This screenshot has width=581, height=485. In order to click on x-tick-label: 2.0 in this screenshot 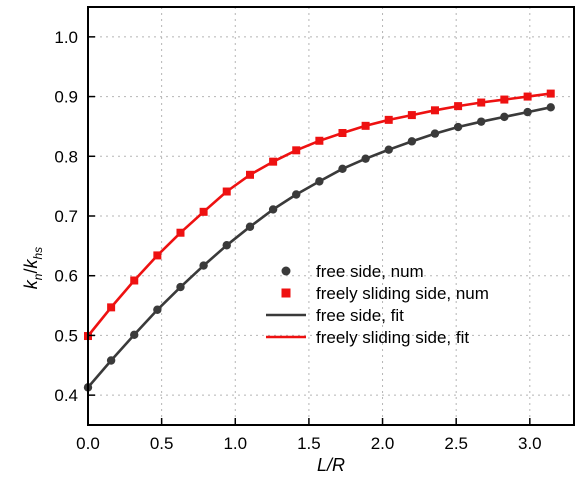, I will do `click(383, 443)`.